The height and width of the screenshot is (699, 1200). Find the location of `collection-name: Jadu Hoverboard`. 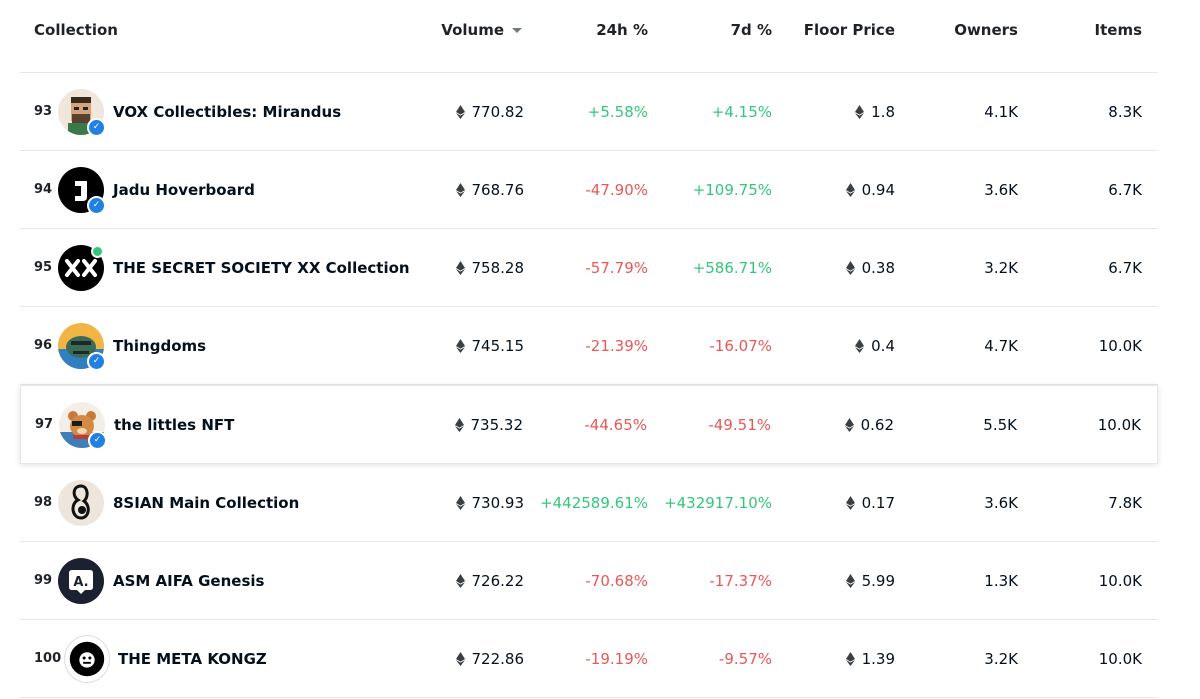

collection-name: Jadu Hoverboard is located at coordinates (184, 189).